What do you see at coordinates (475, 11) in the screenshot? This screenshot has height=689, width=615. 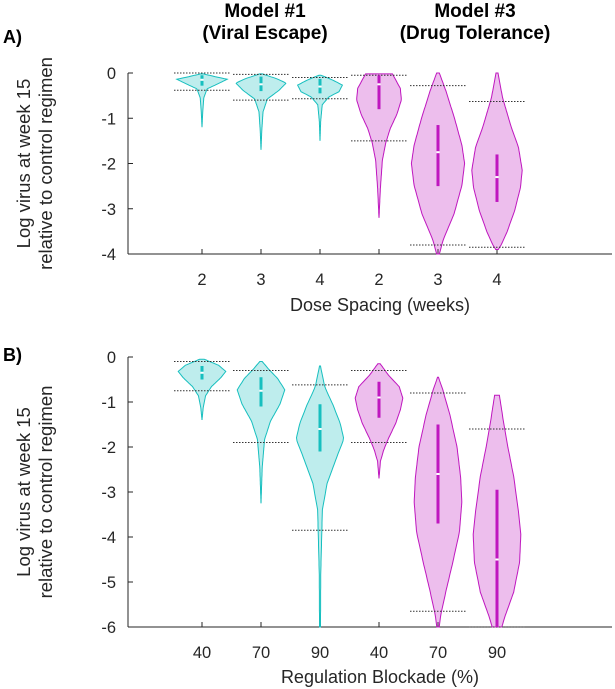 I see `header-model-3-title: Model #3` at bounding box center [475, 11].